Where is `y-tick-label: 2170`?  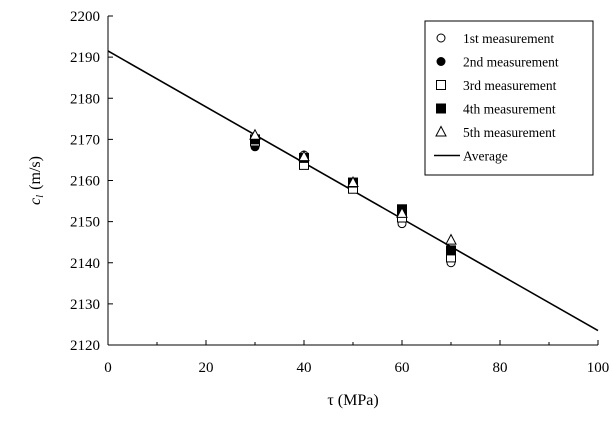 y-tick-label: 2170 is located at coordinates (85, 140).